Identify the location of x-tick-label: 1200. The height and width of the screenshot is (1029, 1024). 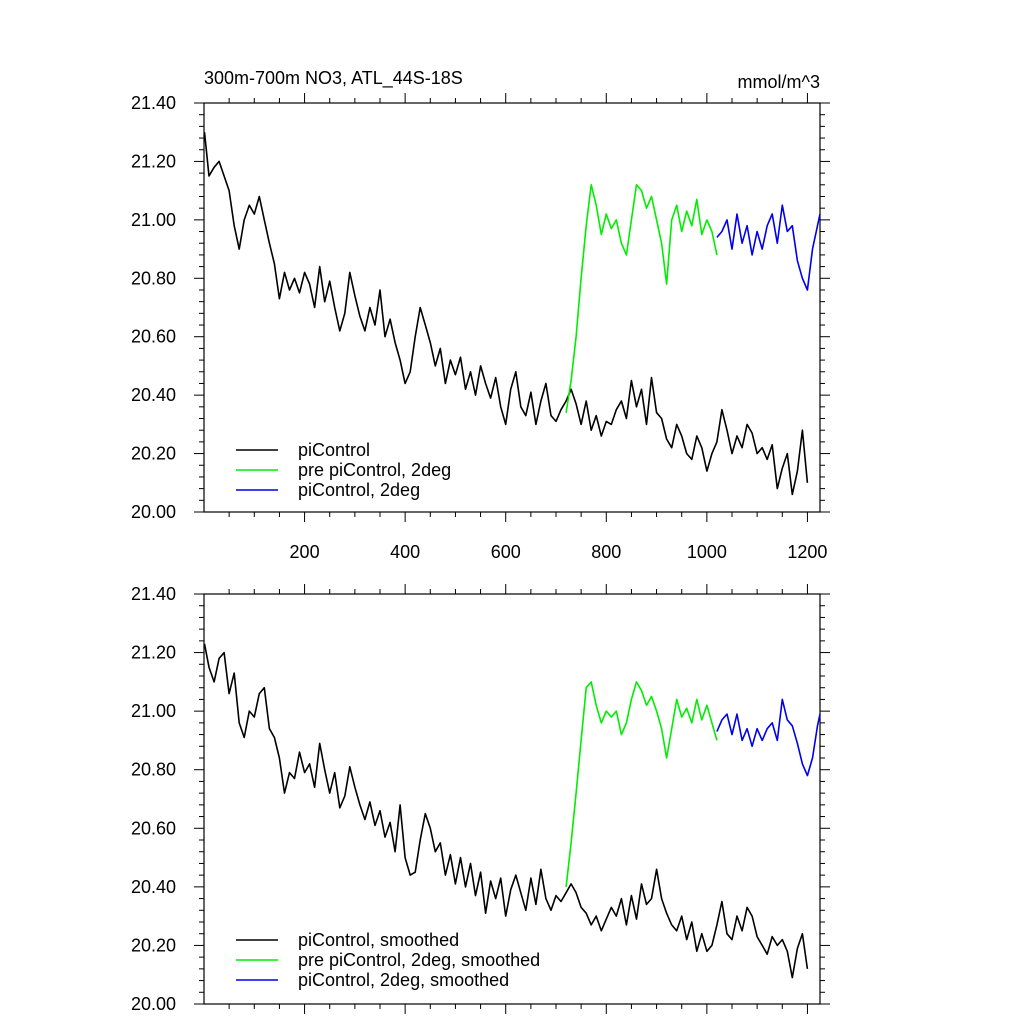
(807, 552).